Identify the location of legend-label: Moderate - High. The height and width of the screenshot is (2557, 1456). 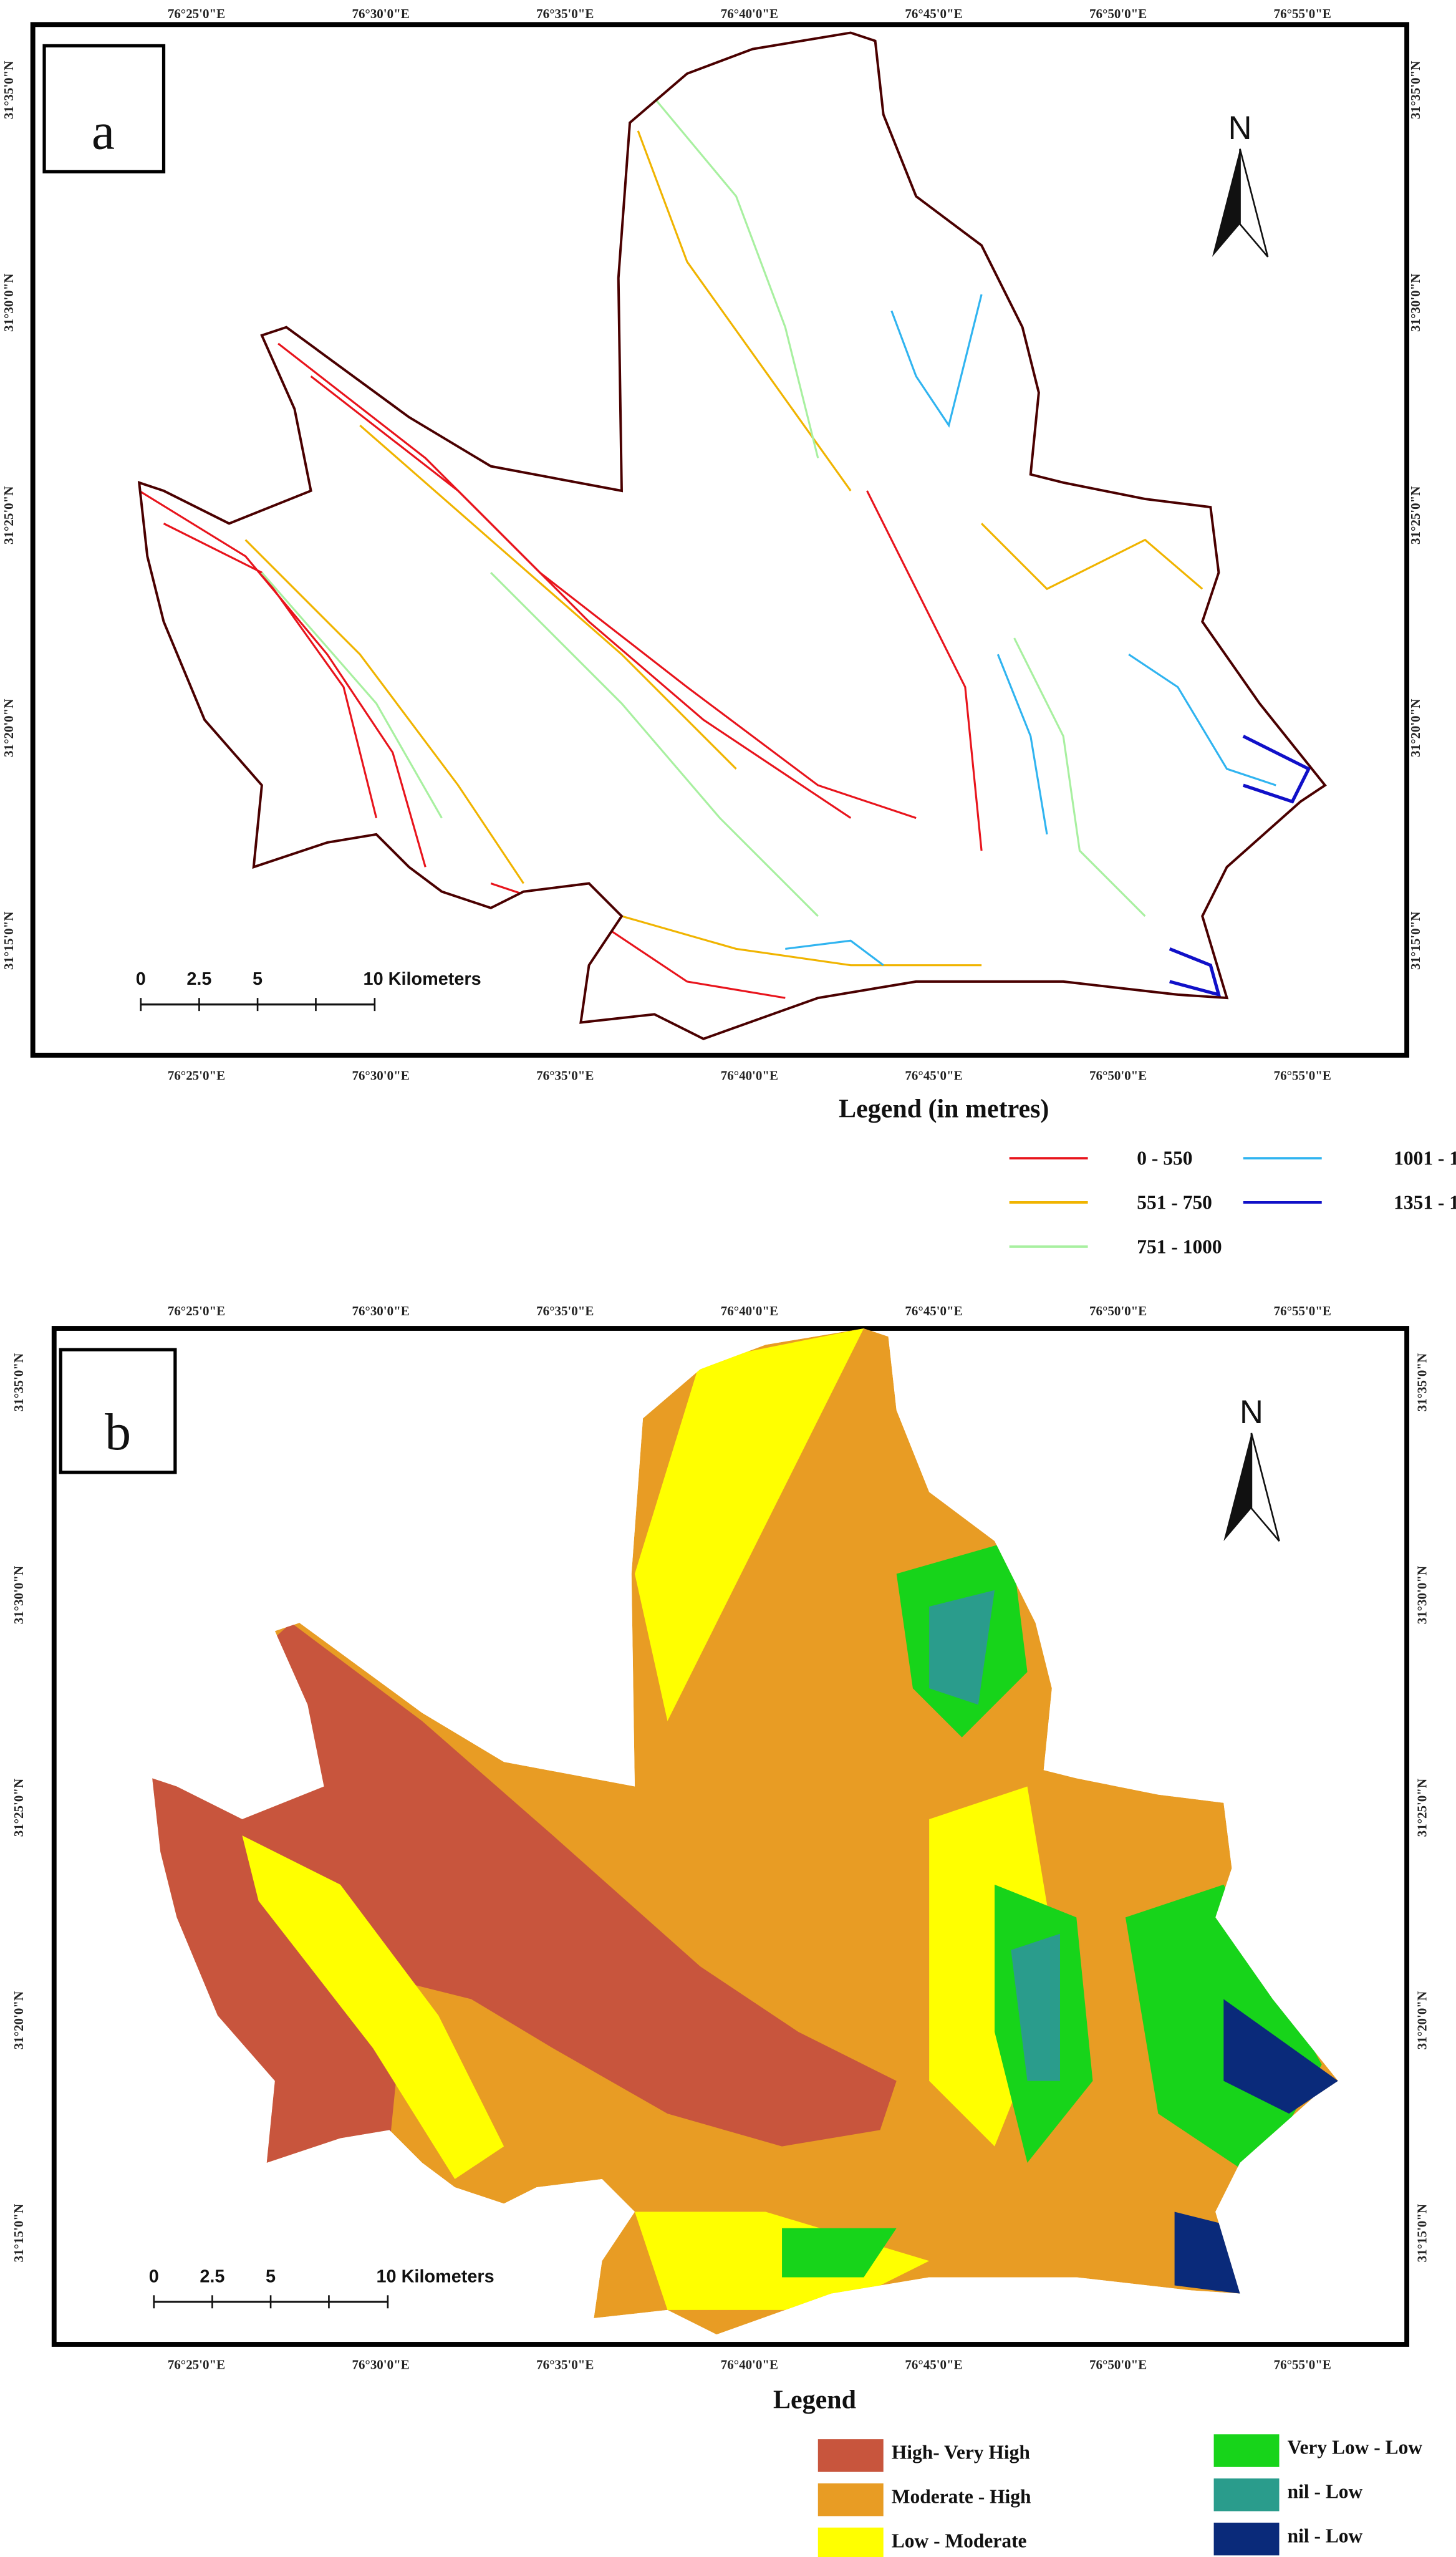
(962, 2496).